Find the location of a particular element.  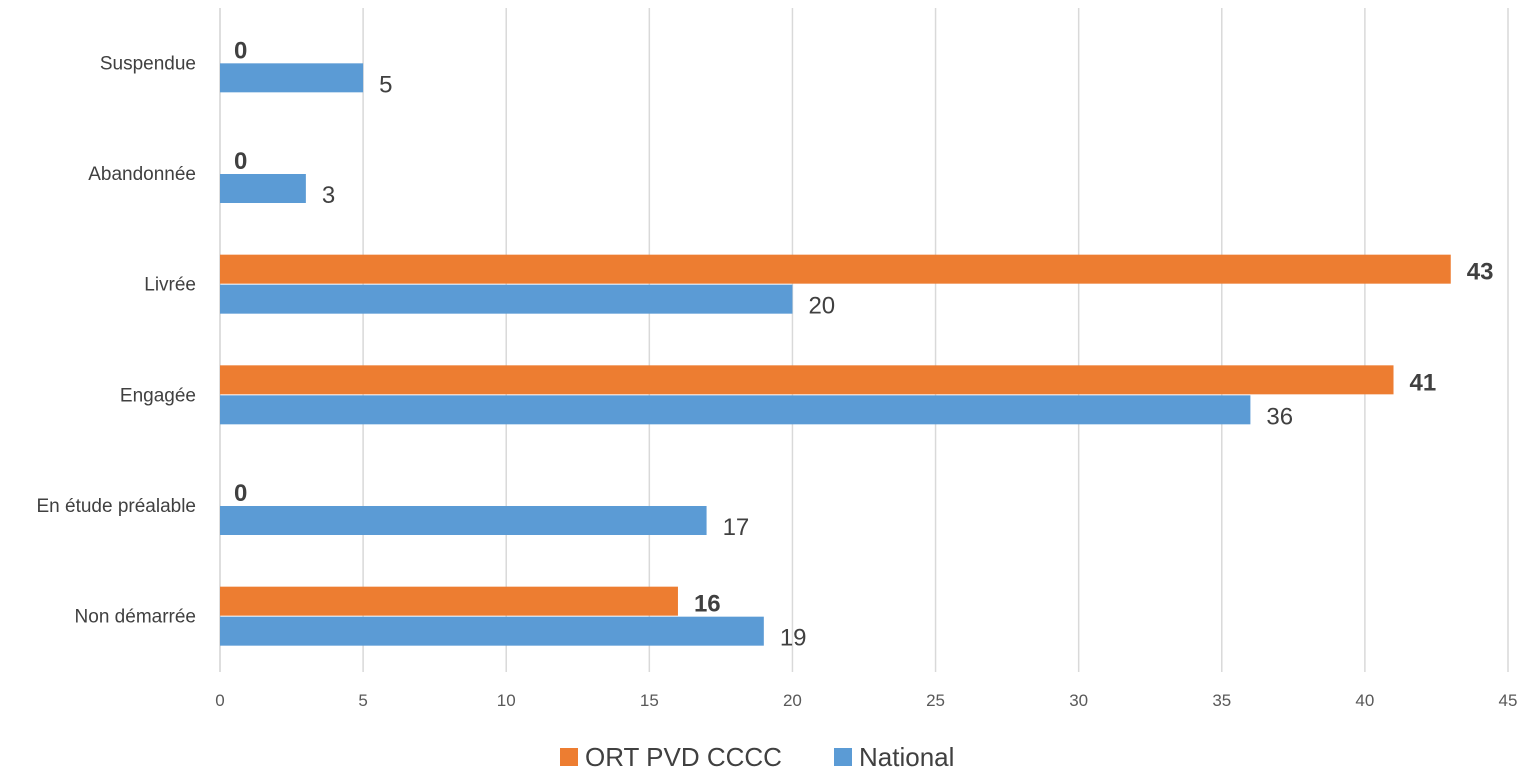

category-label: Abandonnée is located at coordinates (142, 174).